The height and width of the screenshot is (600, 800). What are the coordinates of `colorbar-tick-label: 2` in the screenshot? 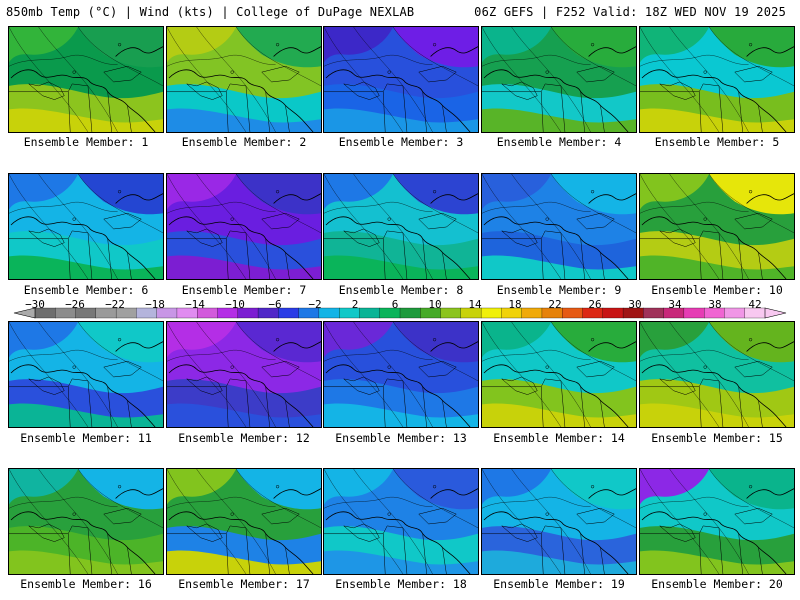 It's located at (355, 304).